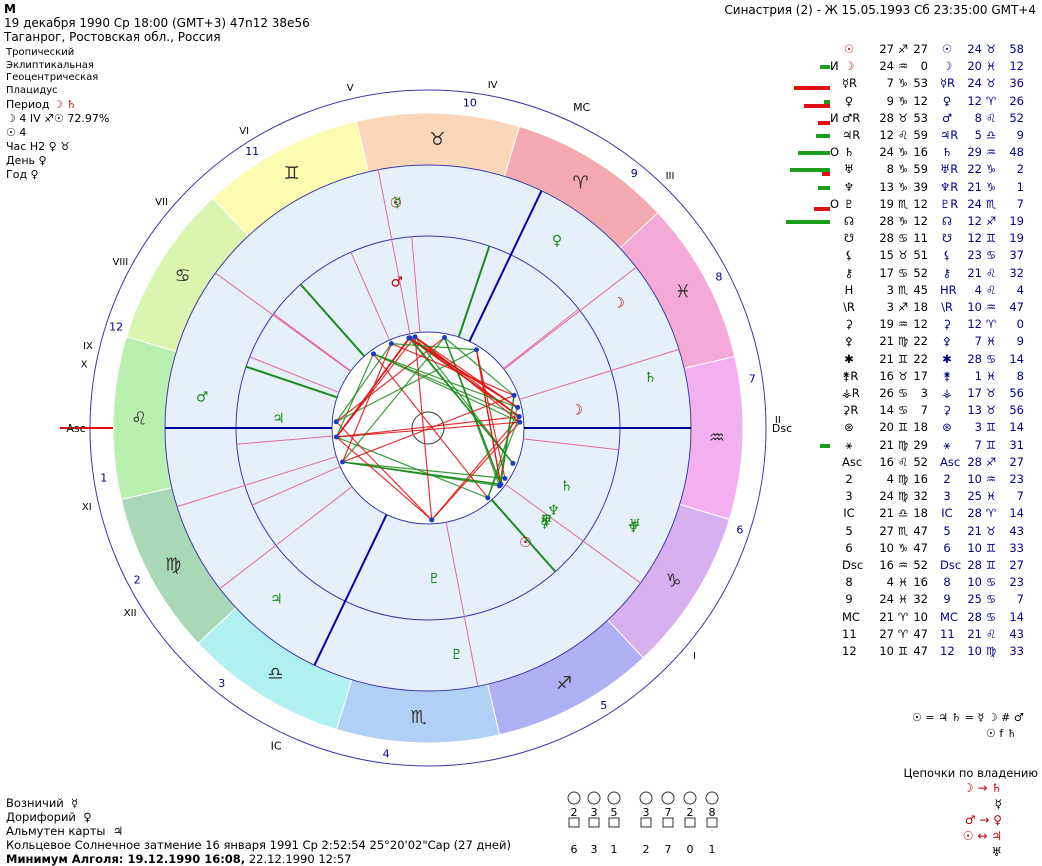 The width and height of the screenshot is (1042, 866). I want to click on table-row: ♅ 8 ♑ 59 ♅R 22 ♑ 2, so click(940, 170).